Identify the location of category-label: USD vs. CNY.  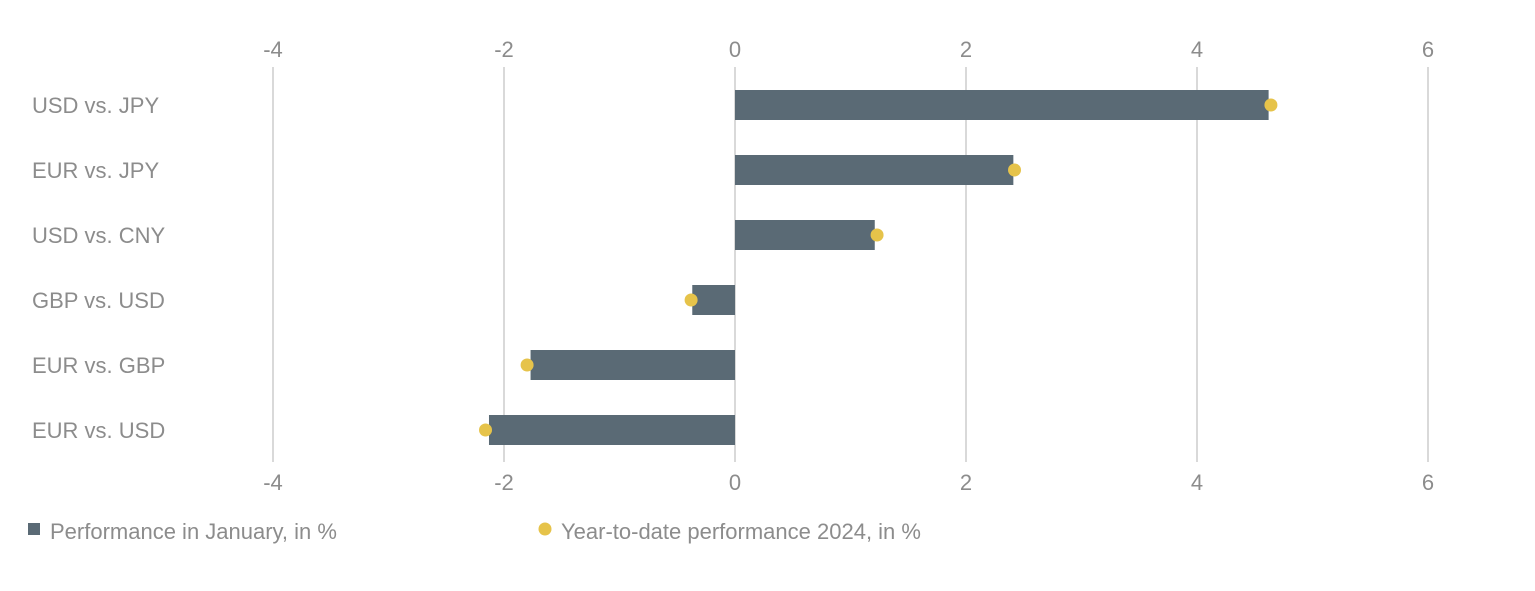
(99, 235).